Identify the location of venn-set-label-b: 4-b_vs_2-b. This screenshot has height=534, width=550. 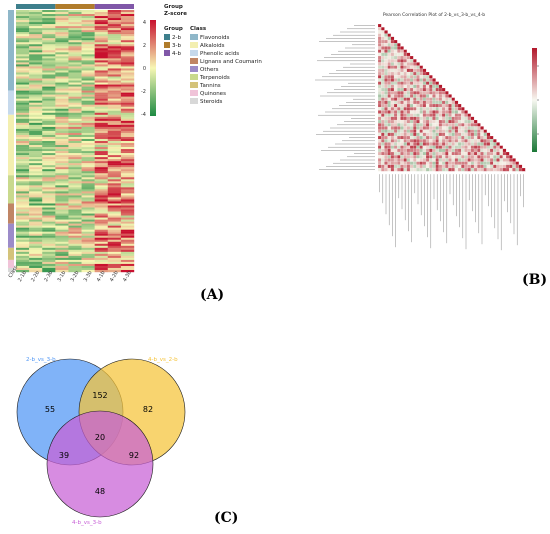
(163, 360).